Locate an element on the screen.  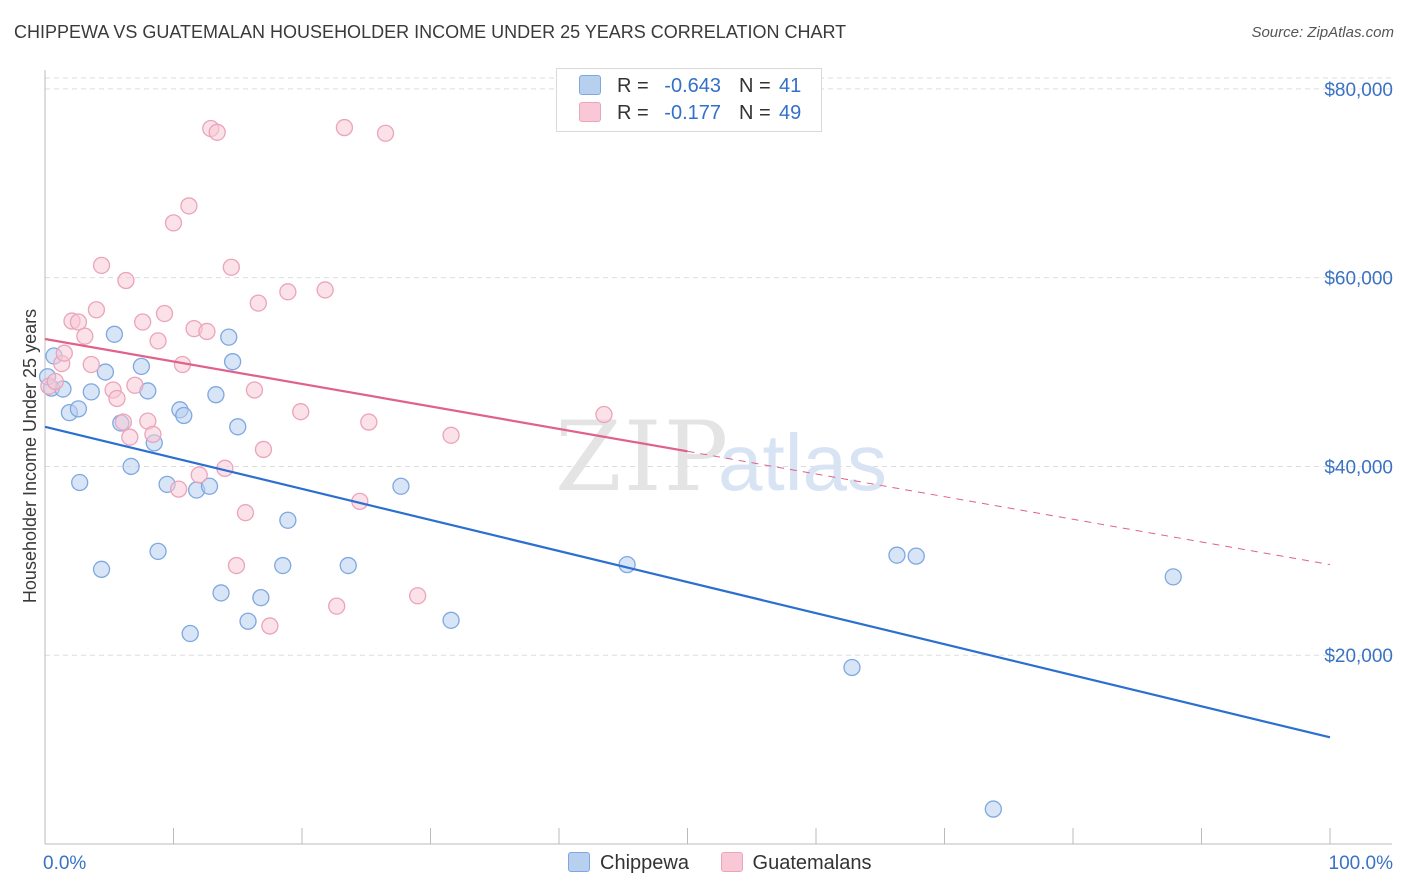
legend-n-value: 49 is located at coordinates (790, 113).